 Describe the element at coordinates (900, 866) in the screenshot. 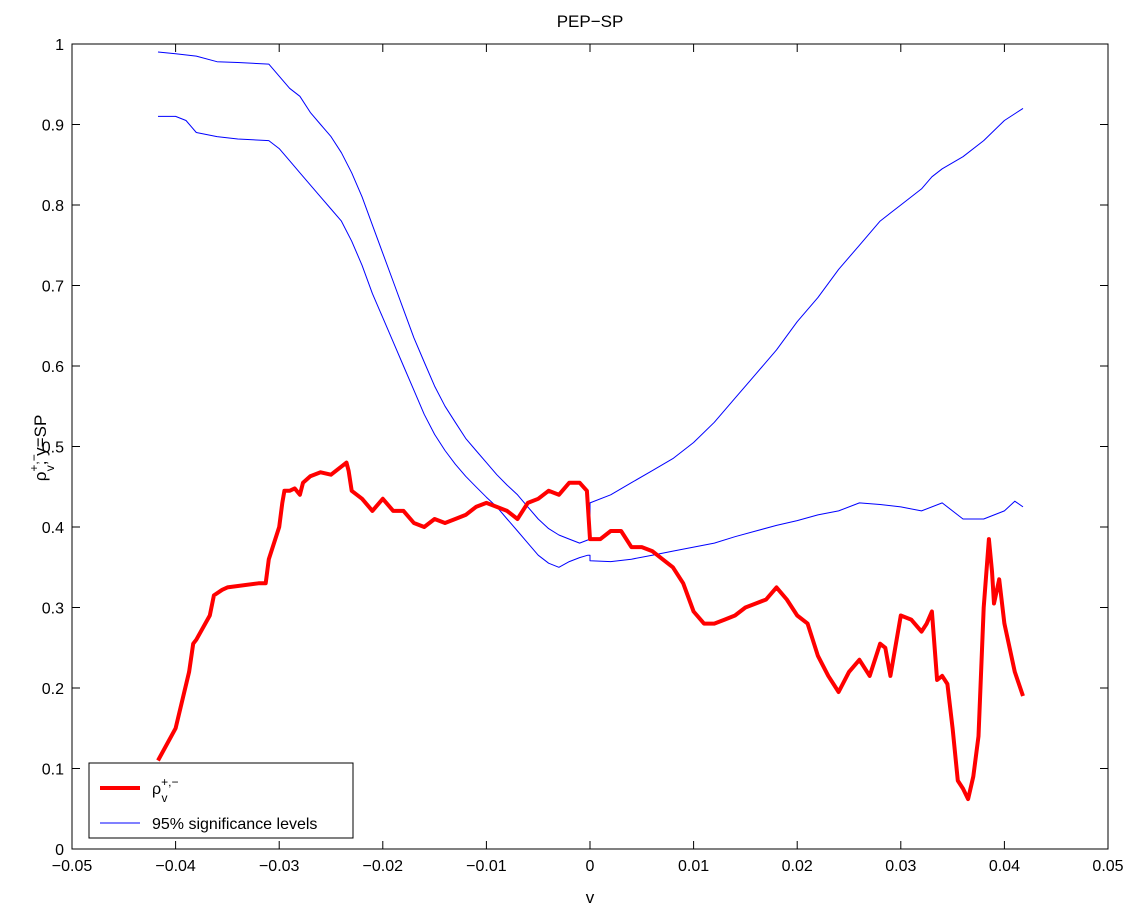

I see `x-tick-label: 0.03` at that location.